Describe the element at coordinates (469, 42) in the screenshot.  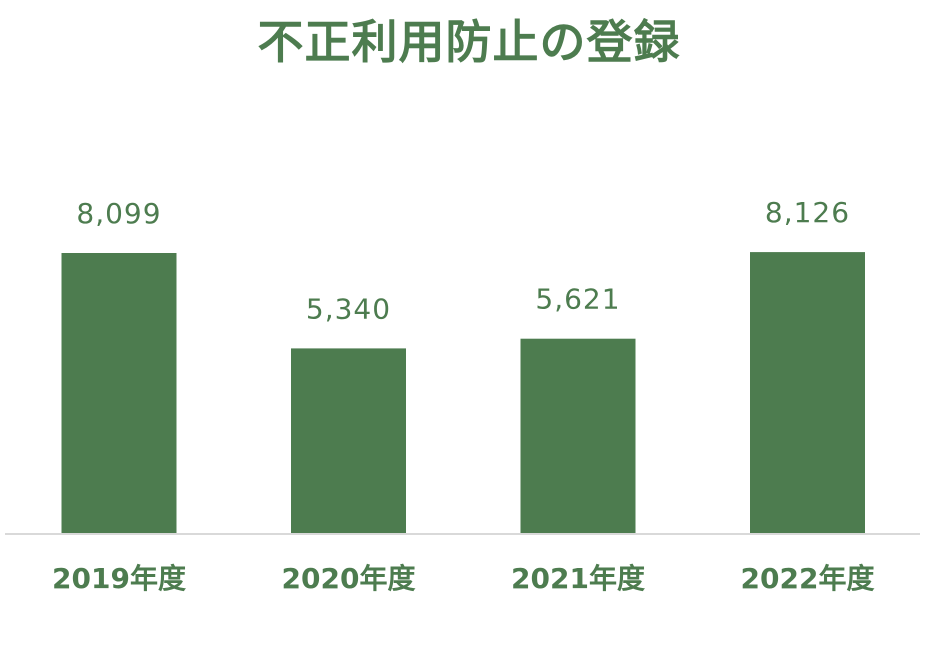
I see `chart-title: 不正利用防止の登録` at that location.